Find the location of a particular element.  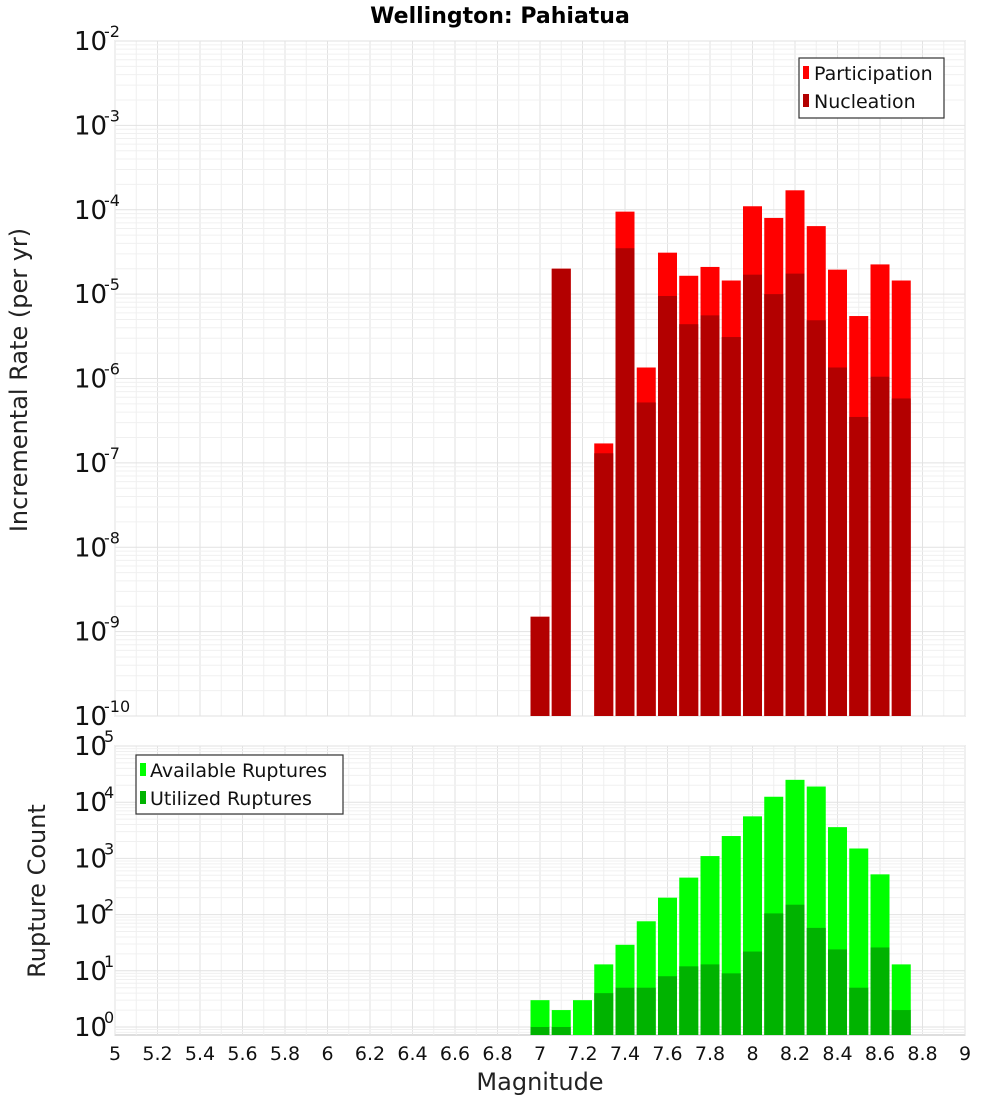

x-tick-label: 6 is located at coordinates (327, 1054).